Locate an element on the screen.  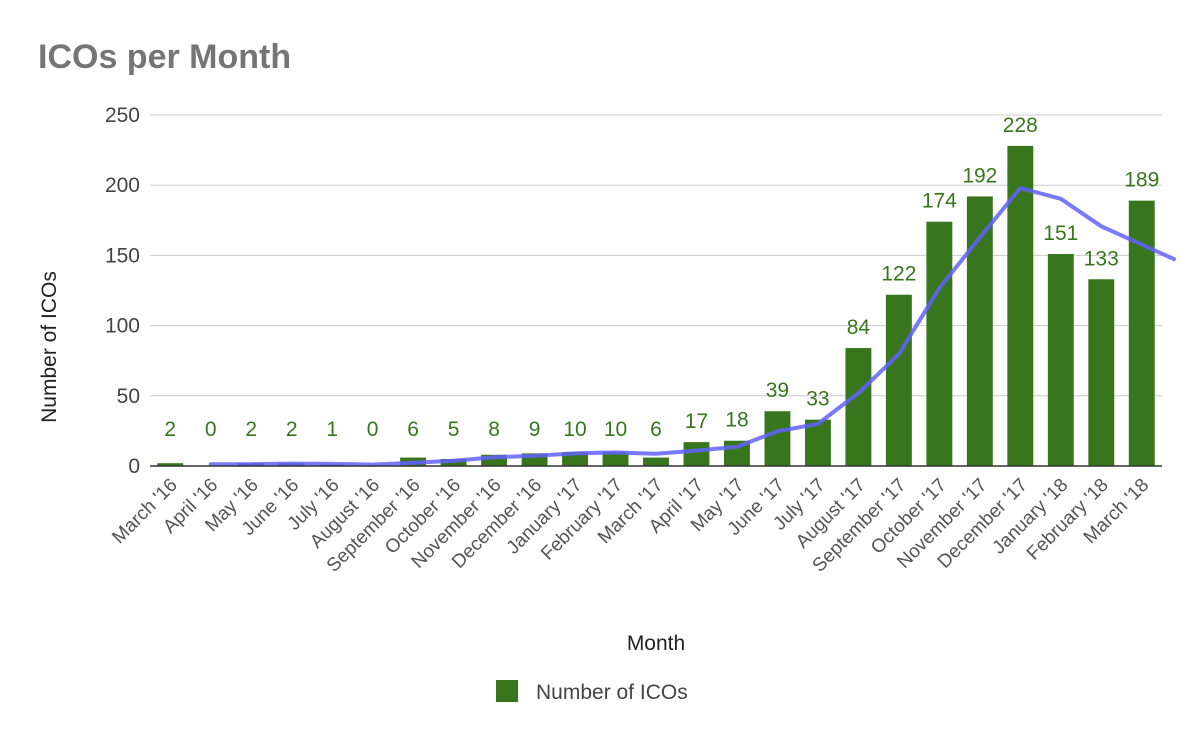
y-tick-label: 250 is located at coordinates (122, 115).